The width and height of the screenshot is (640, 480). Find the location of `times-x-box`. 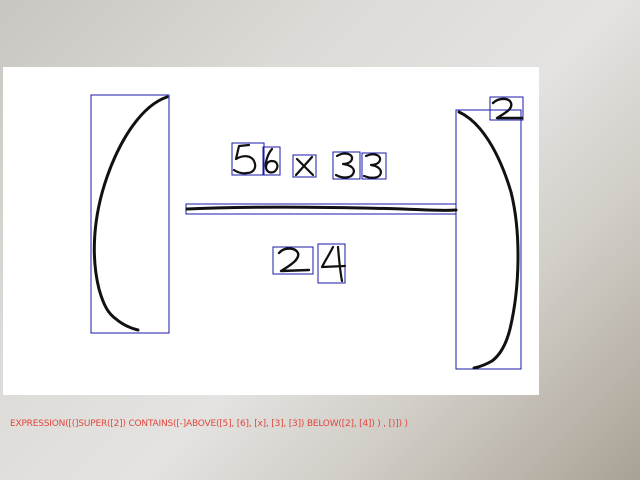

times-x-box is located at coordinates (304, 166).